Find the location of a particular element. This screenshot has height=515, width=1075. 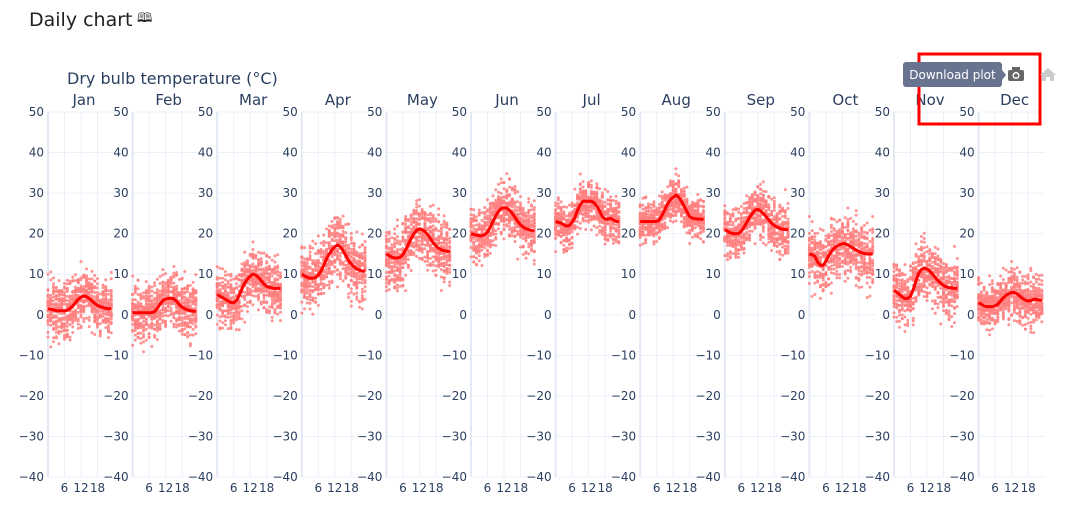

y-tick-label: 50 is located at coordinates (290, 112).